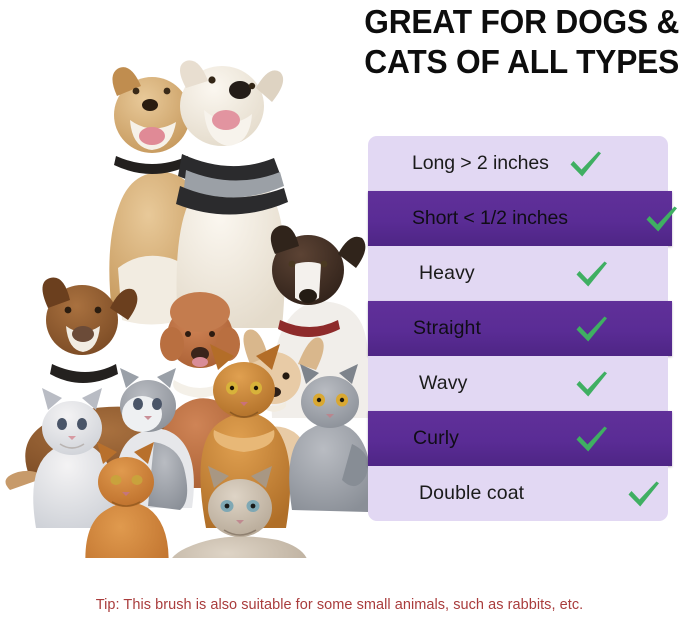 The image size is (679, 627). I want to click on feature-row: Double coat, so click(518, 493).